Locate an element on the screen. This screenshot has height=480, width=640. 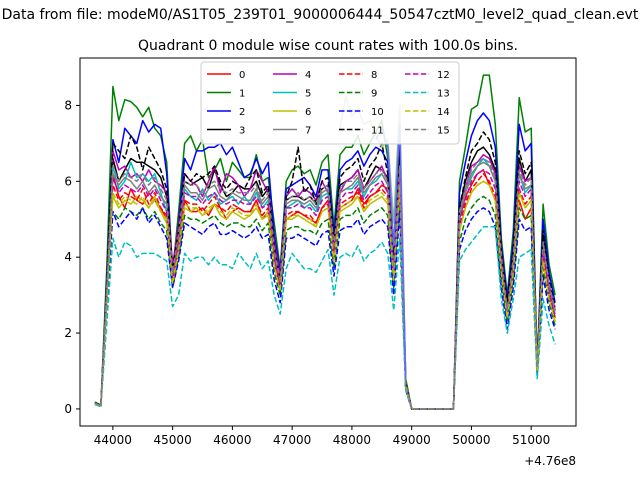
x-tick-label: 46000 is located at coordinates (232, 440).